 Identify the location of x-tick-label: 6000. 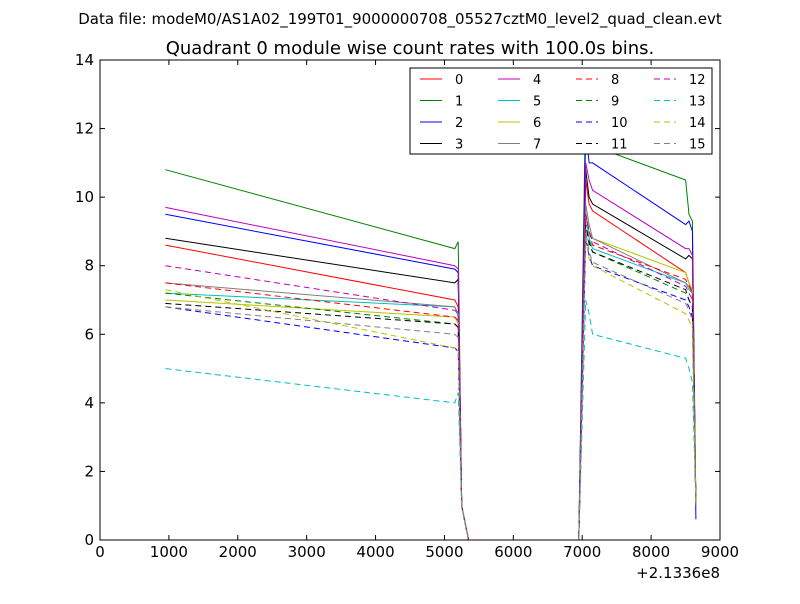
(513, 552).